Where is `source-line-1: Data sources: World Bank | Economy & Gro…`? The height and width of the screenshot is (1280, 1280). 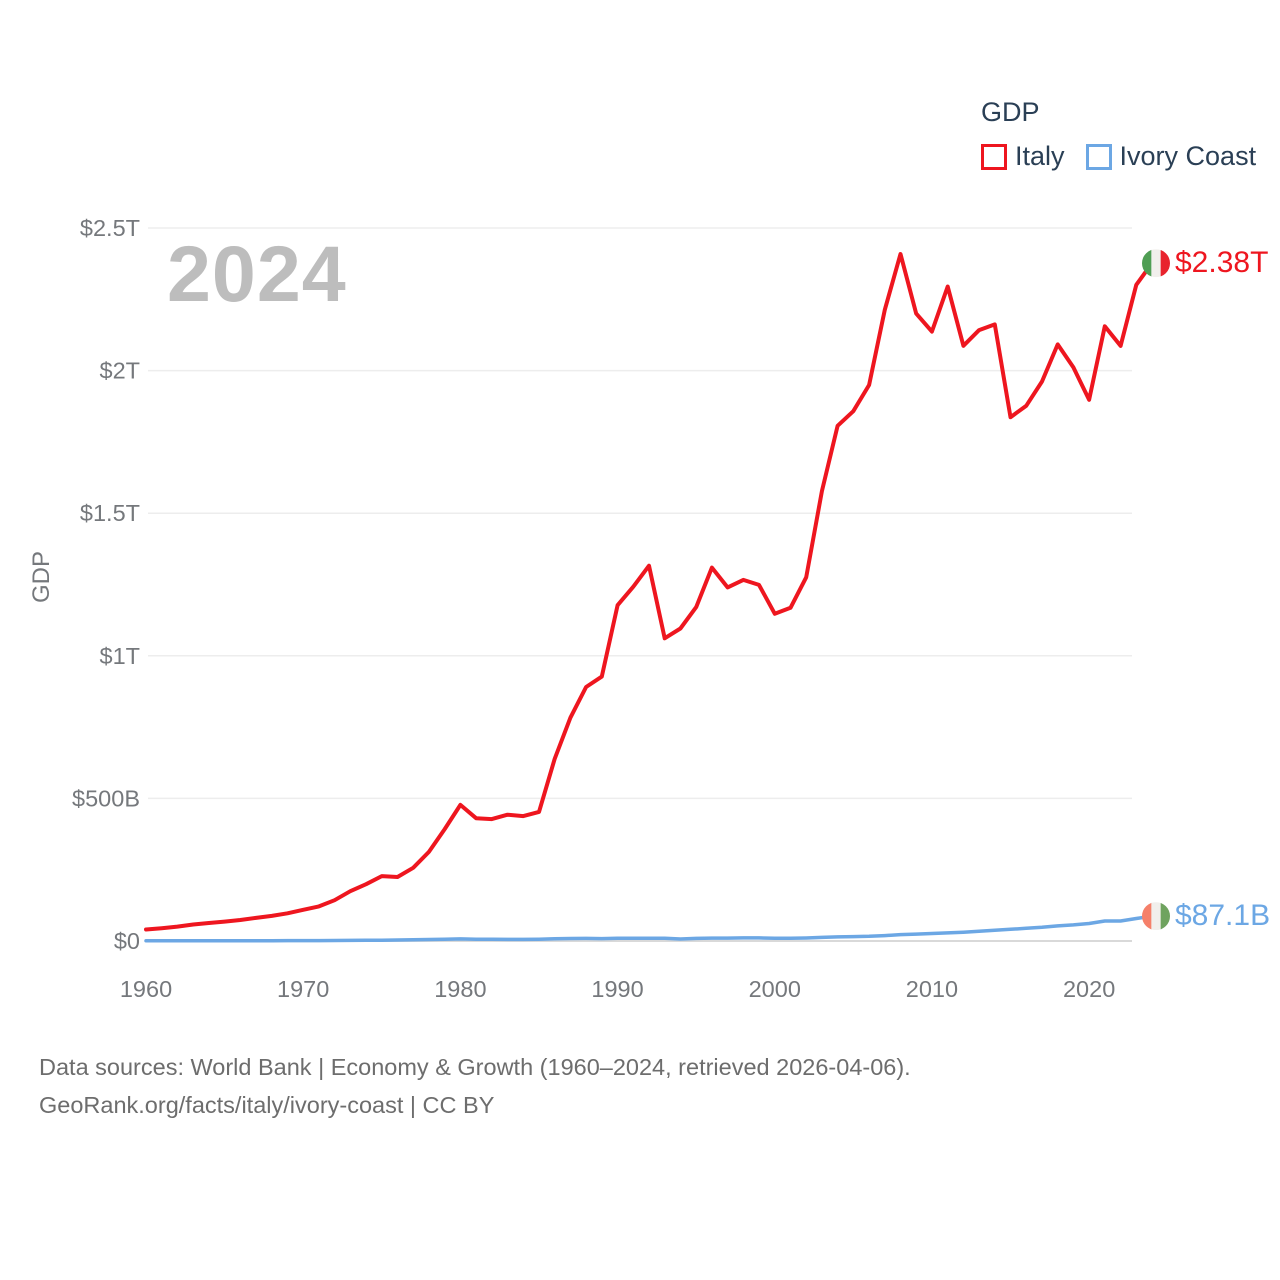 source-line-1: Data sources: World Bank | Economy & Gro… is located at coordinates (475, 1067).